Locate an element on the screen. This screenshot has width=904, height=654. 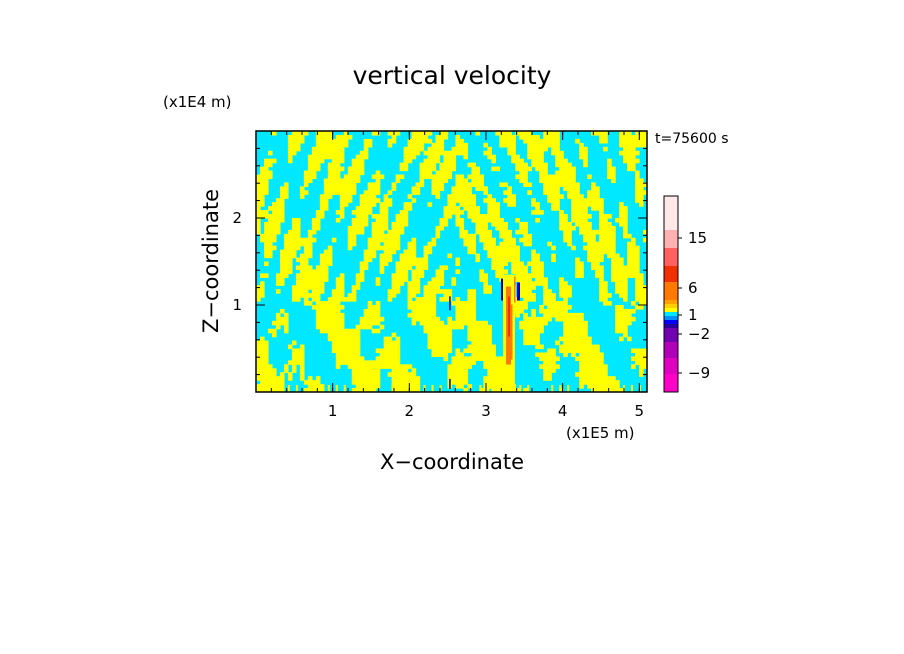
time-label: t=75600 s is located at coordinates (692, 139).